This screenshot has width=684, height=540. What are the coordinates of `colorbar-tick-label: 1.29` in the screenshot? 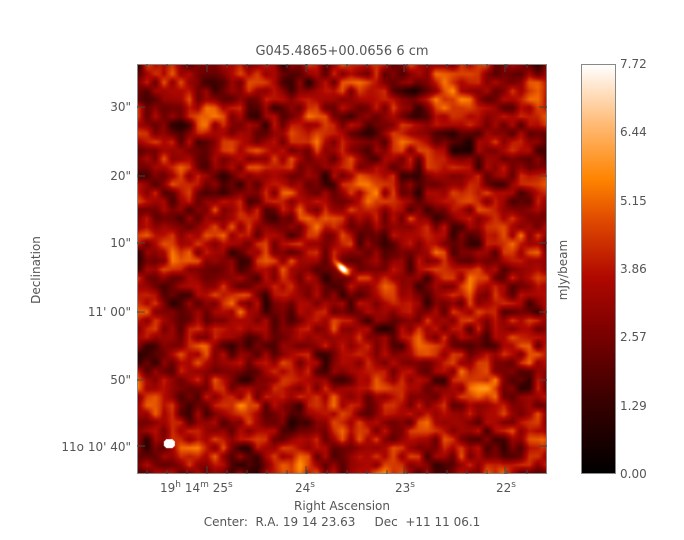 It's located at (633, 405).